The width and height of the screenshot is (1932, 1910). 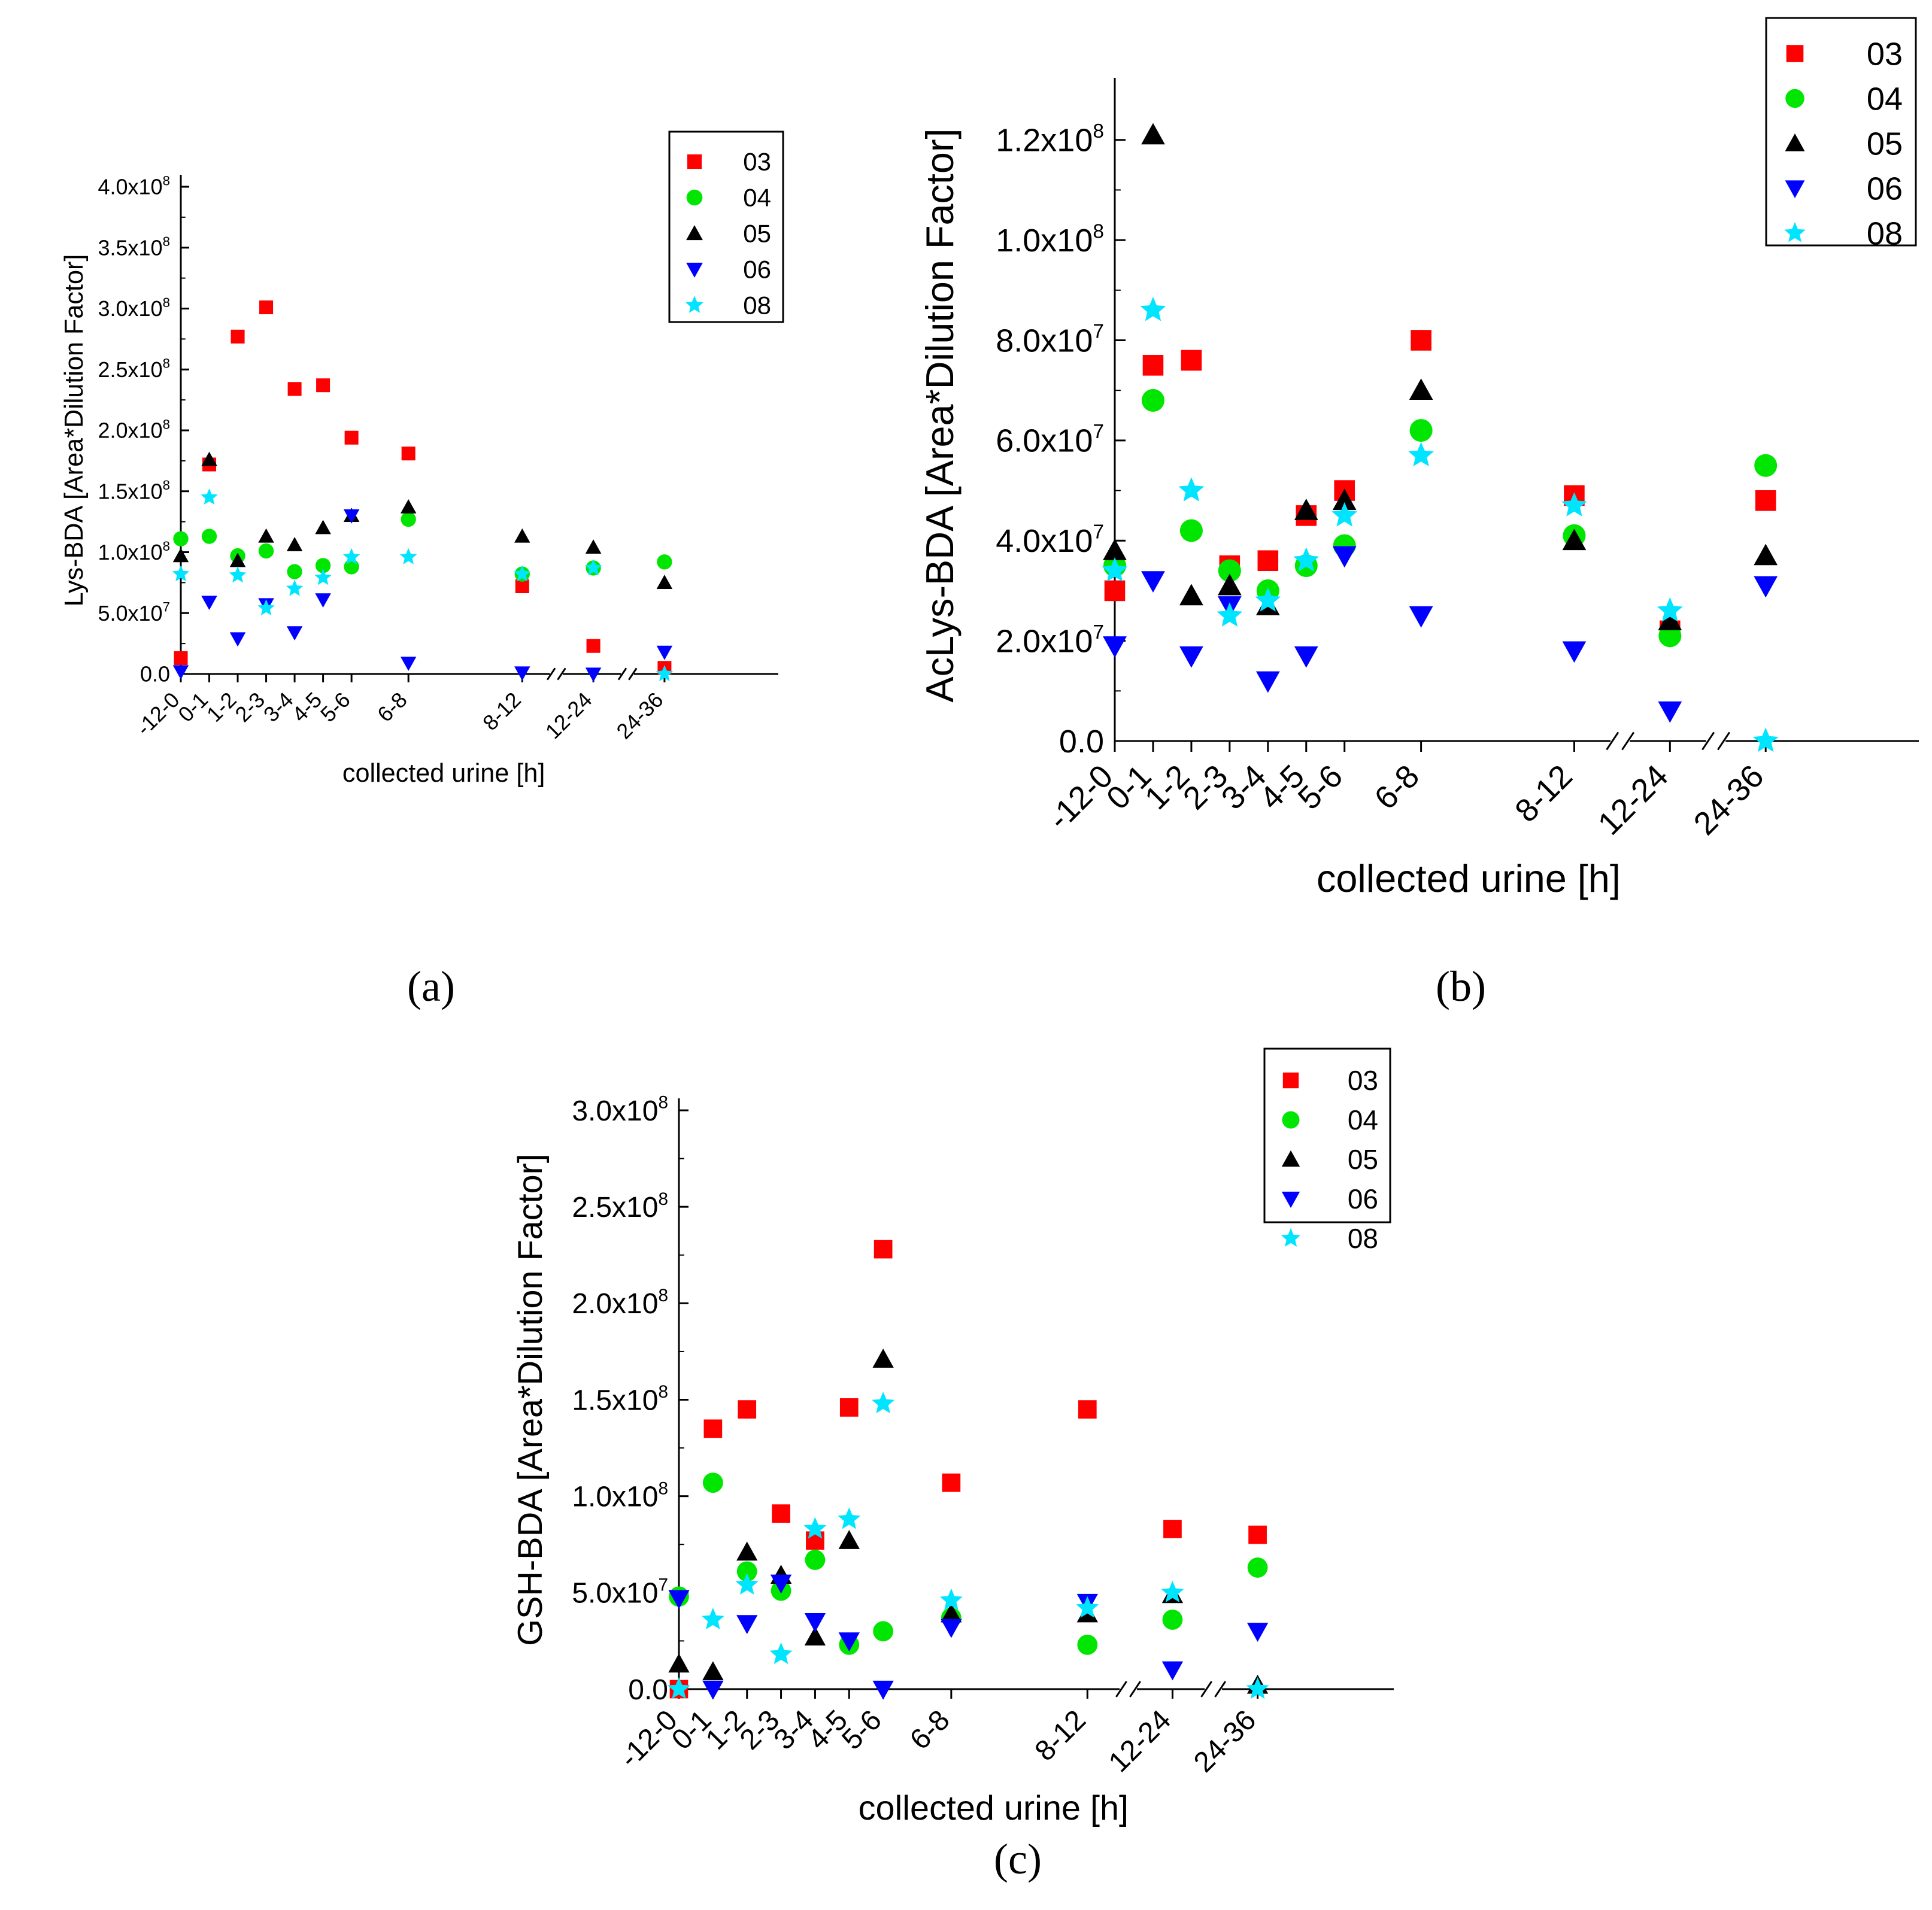 What do you see at coordinates (620, 1495) in the screenshot?
I see `y-tick-label: 1.0x10⁸` at bounding box center [620, 1495].